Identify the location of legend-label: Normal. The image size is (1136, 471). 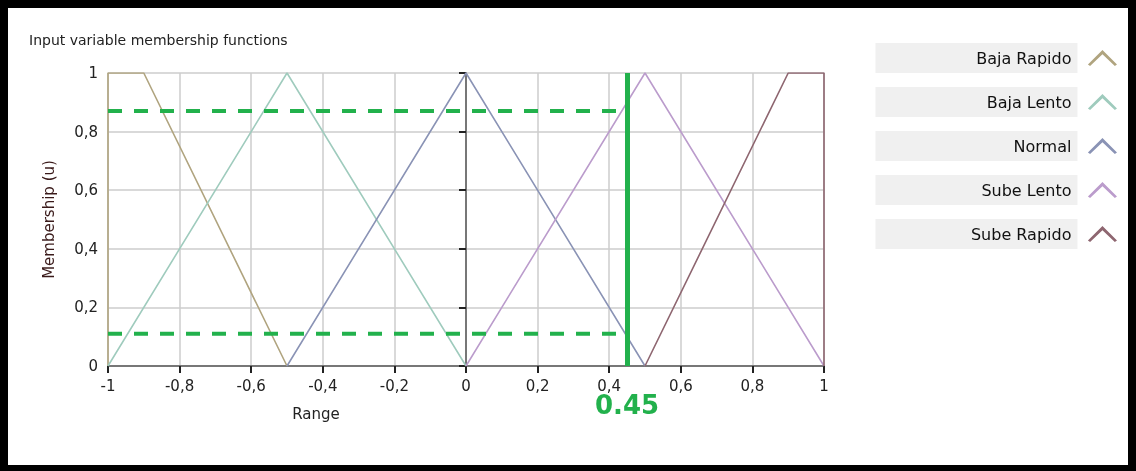
(1042, 146).